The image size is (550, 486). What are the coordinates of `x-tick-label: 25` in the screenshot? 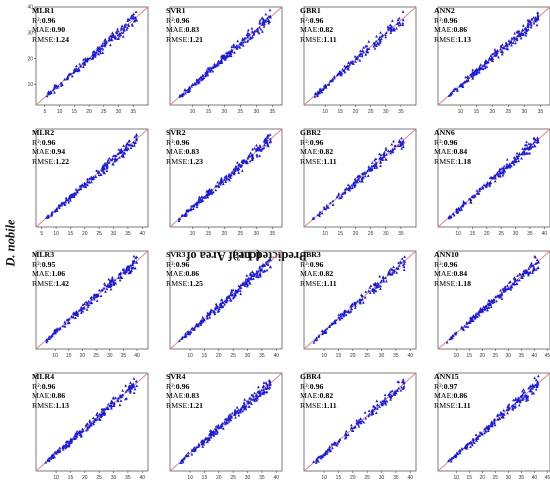 It's located at (99, 478).